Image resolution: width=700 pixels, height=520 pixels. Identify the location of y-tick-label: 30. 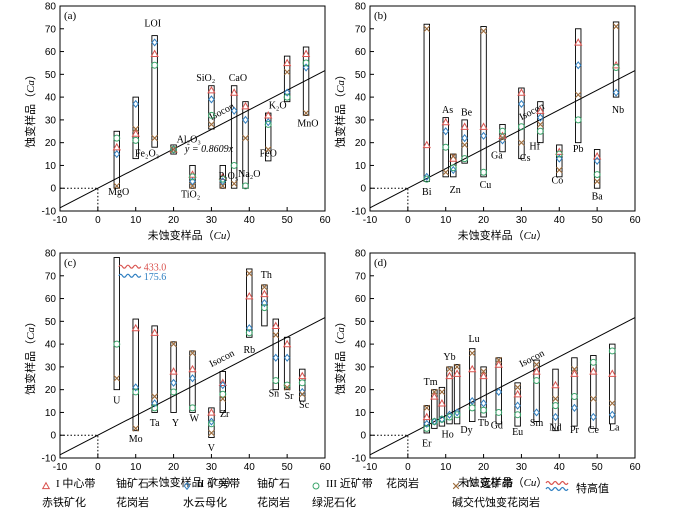
(361, 120).